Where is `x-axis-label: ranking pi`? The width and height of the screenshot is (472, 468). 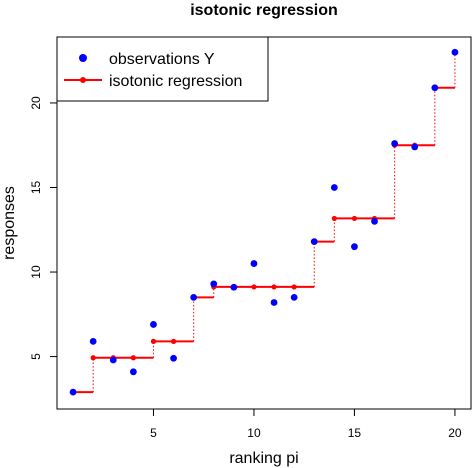
x-axis-label: ranking pi is located at coordinates (263, 458).